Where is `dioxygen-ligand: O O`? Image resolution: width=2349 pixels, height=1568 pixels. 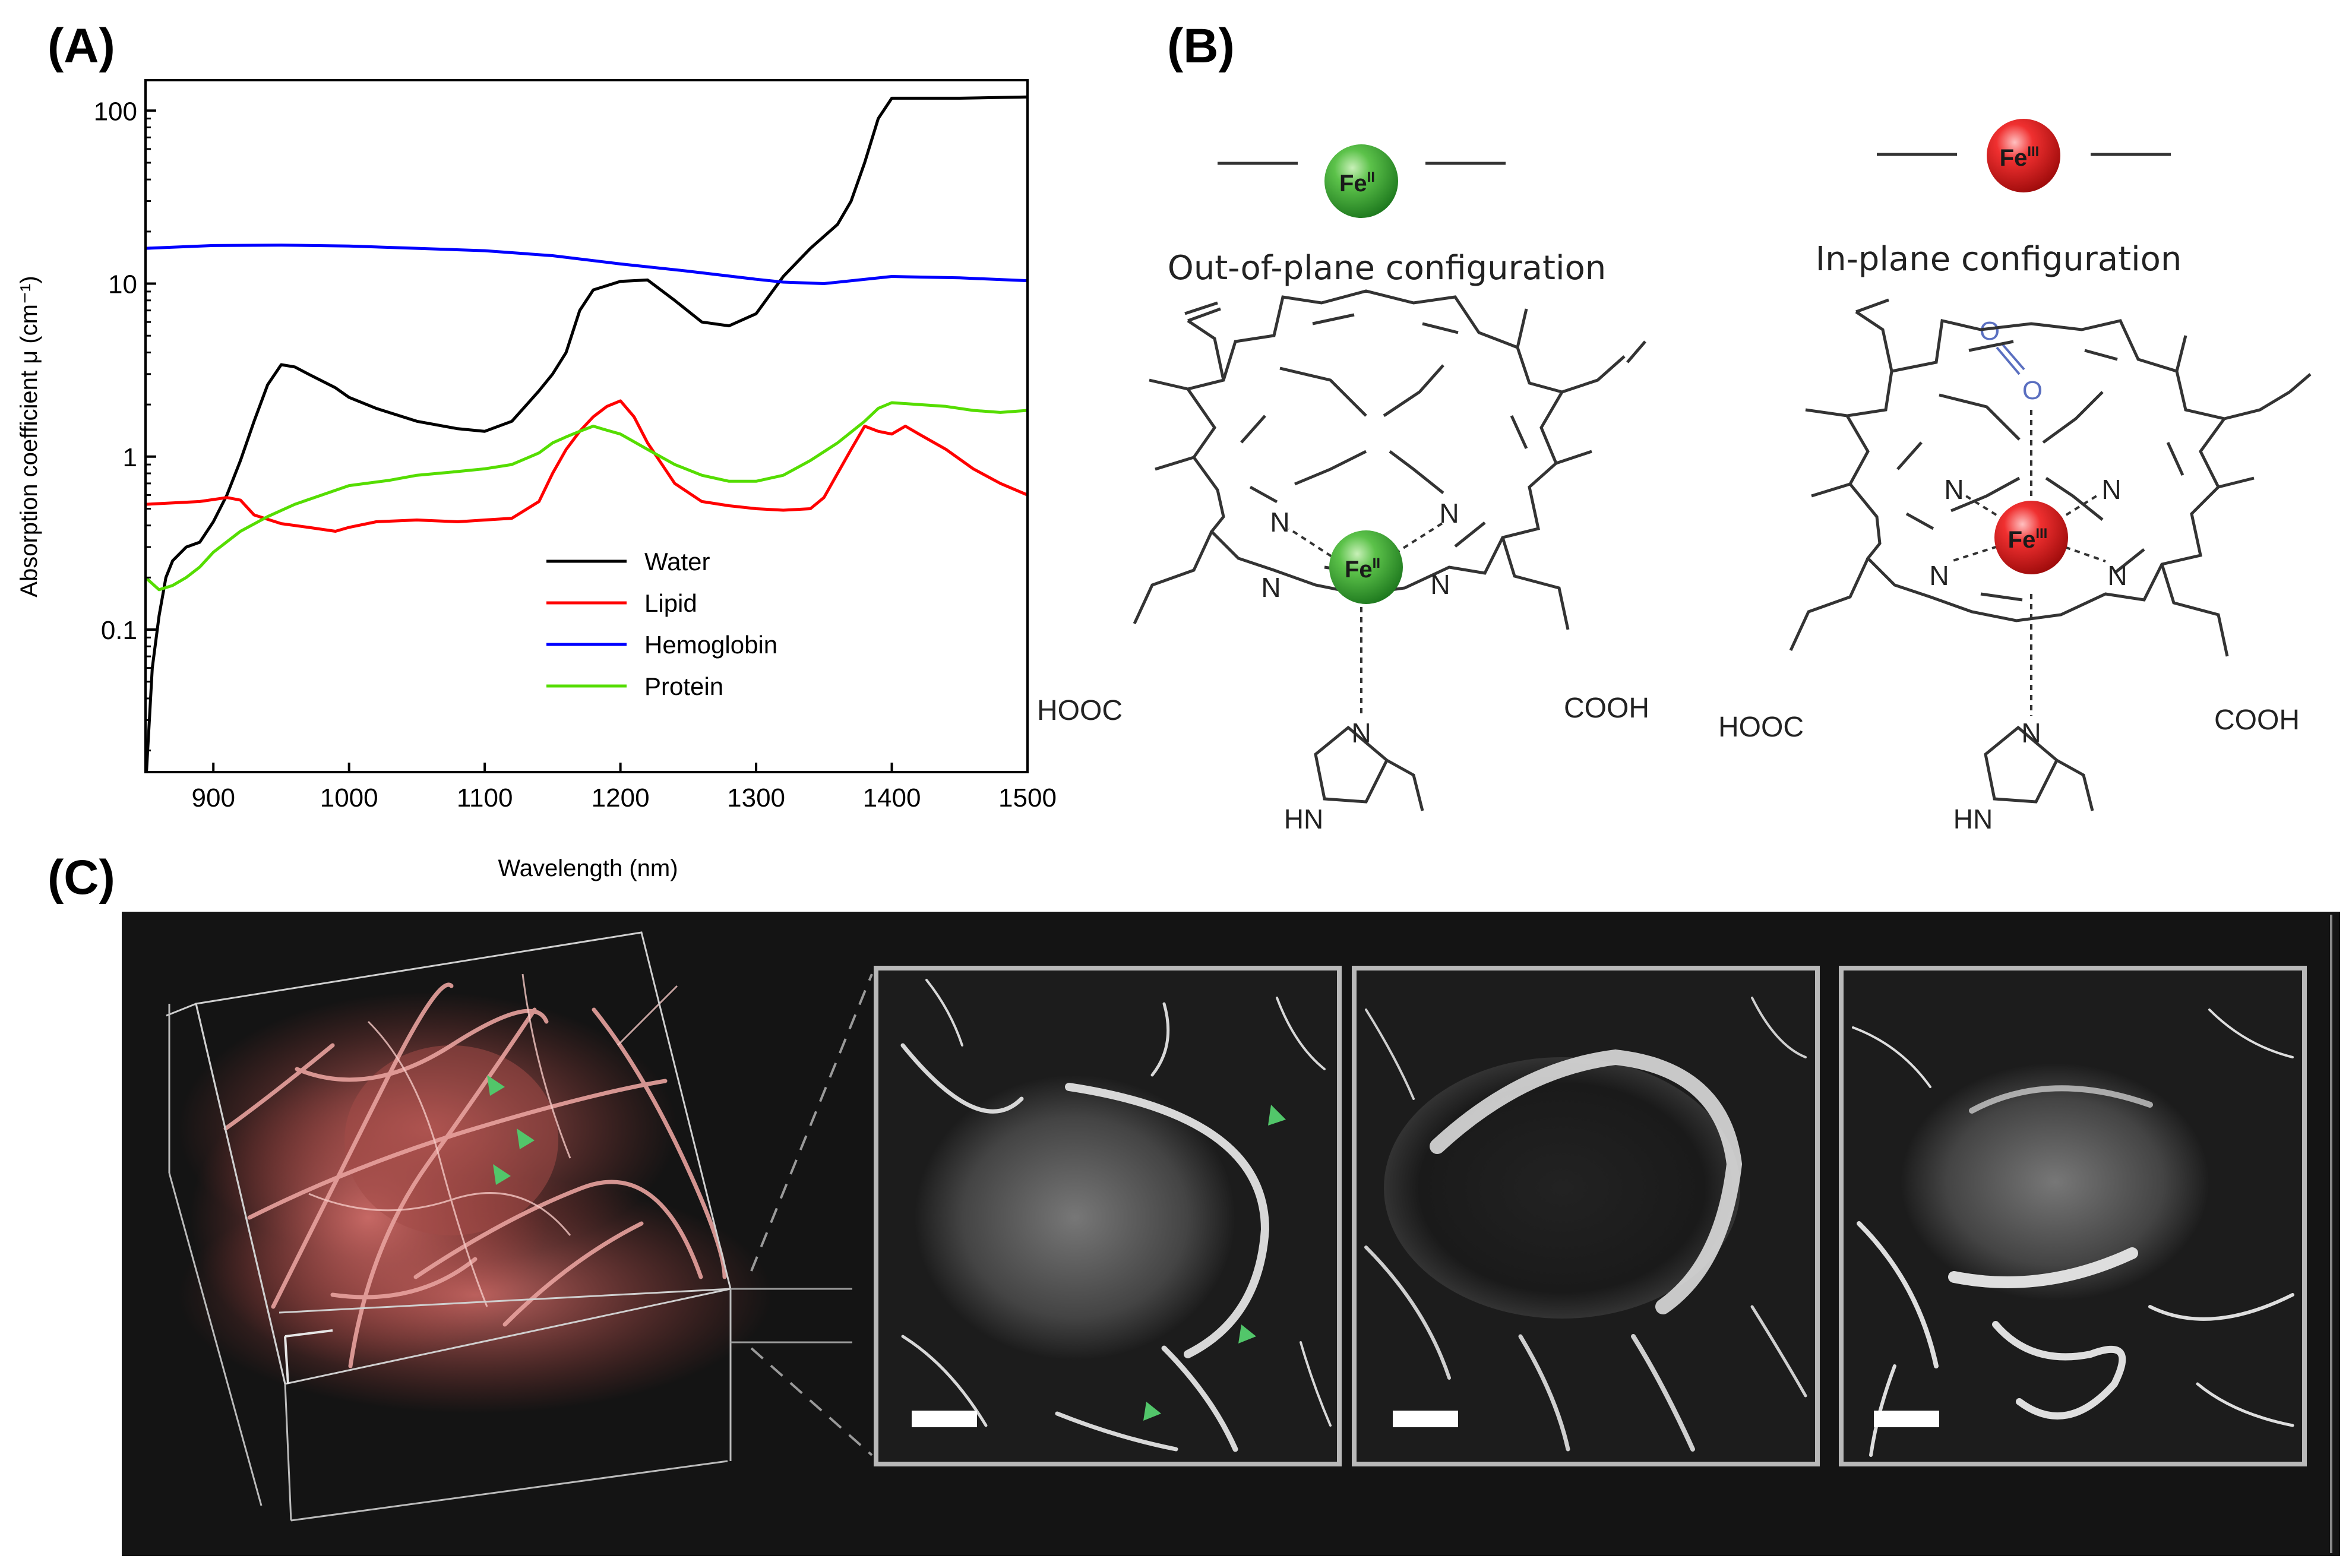 dioxygen-ligand: O O is located at coordinates (2011, 414).